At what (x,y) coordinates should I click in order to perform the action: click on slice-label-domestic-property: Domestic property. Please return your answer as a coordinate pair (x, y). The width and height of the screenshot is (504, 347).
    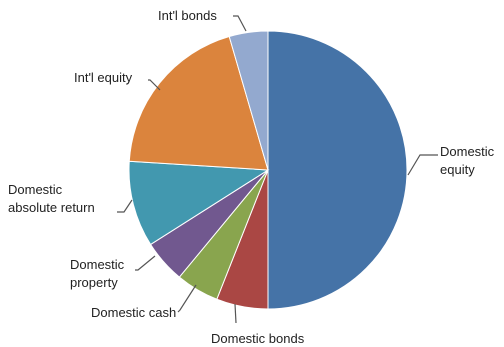
    Looking at the image, I should click on (97, 273).